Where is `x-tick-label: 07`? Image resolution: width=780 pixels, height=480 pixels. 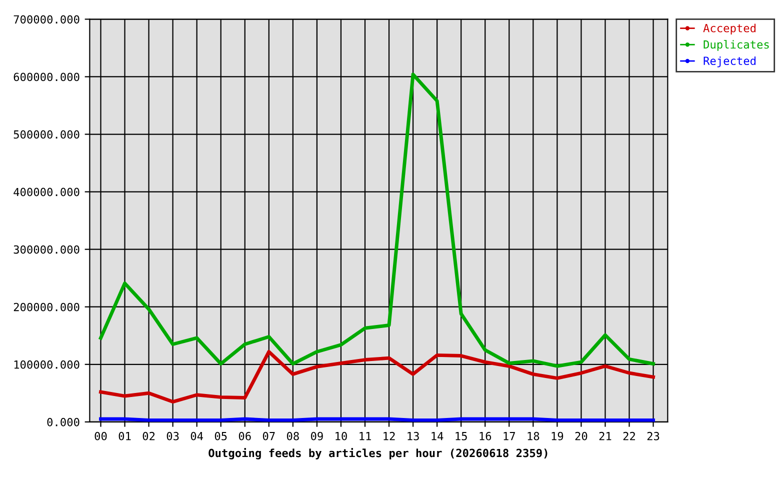
x-tick-label: 07 is located at coordinates (268, 436).